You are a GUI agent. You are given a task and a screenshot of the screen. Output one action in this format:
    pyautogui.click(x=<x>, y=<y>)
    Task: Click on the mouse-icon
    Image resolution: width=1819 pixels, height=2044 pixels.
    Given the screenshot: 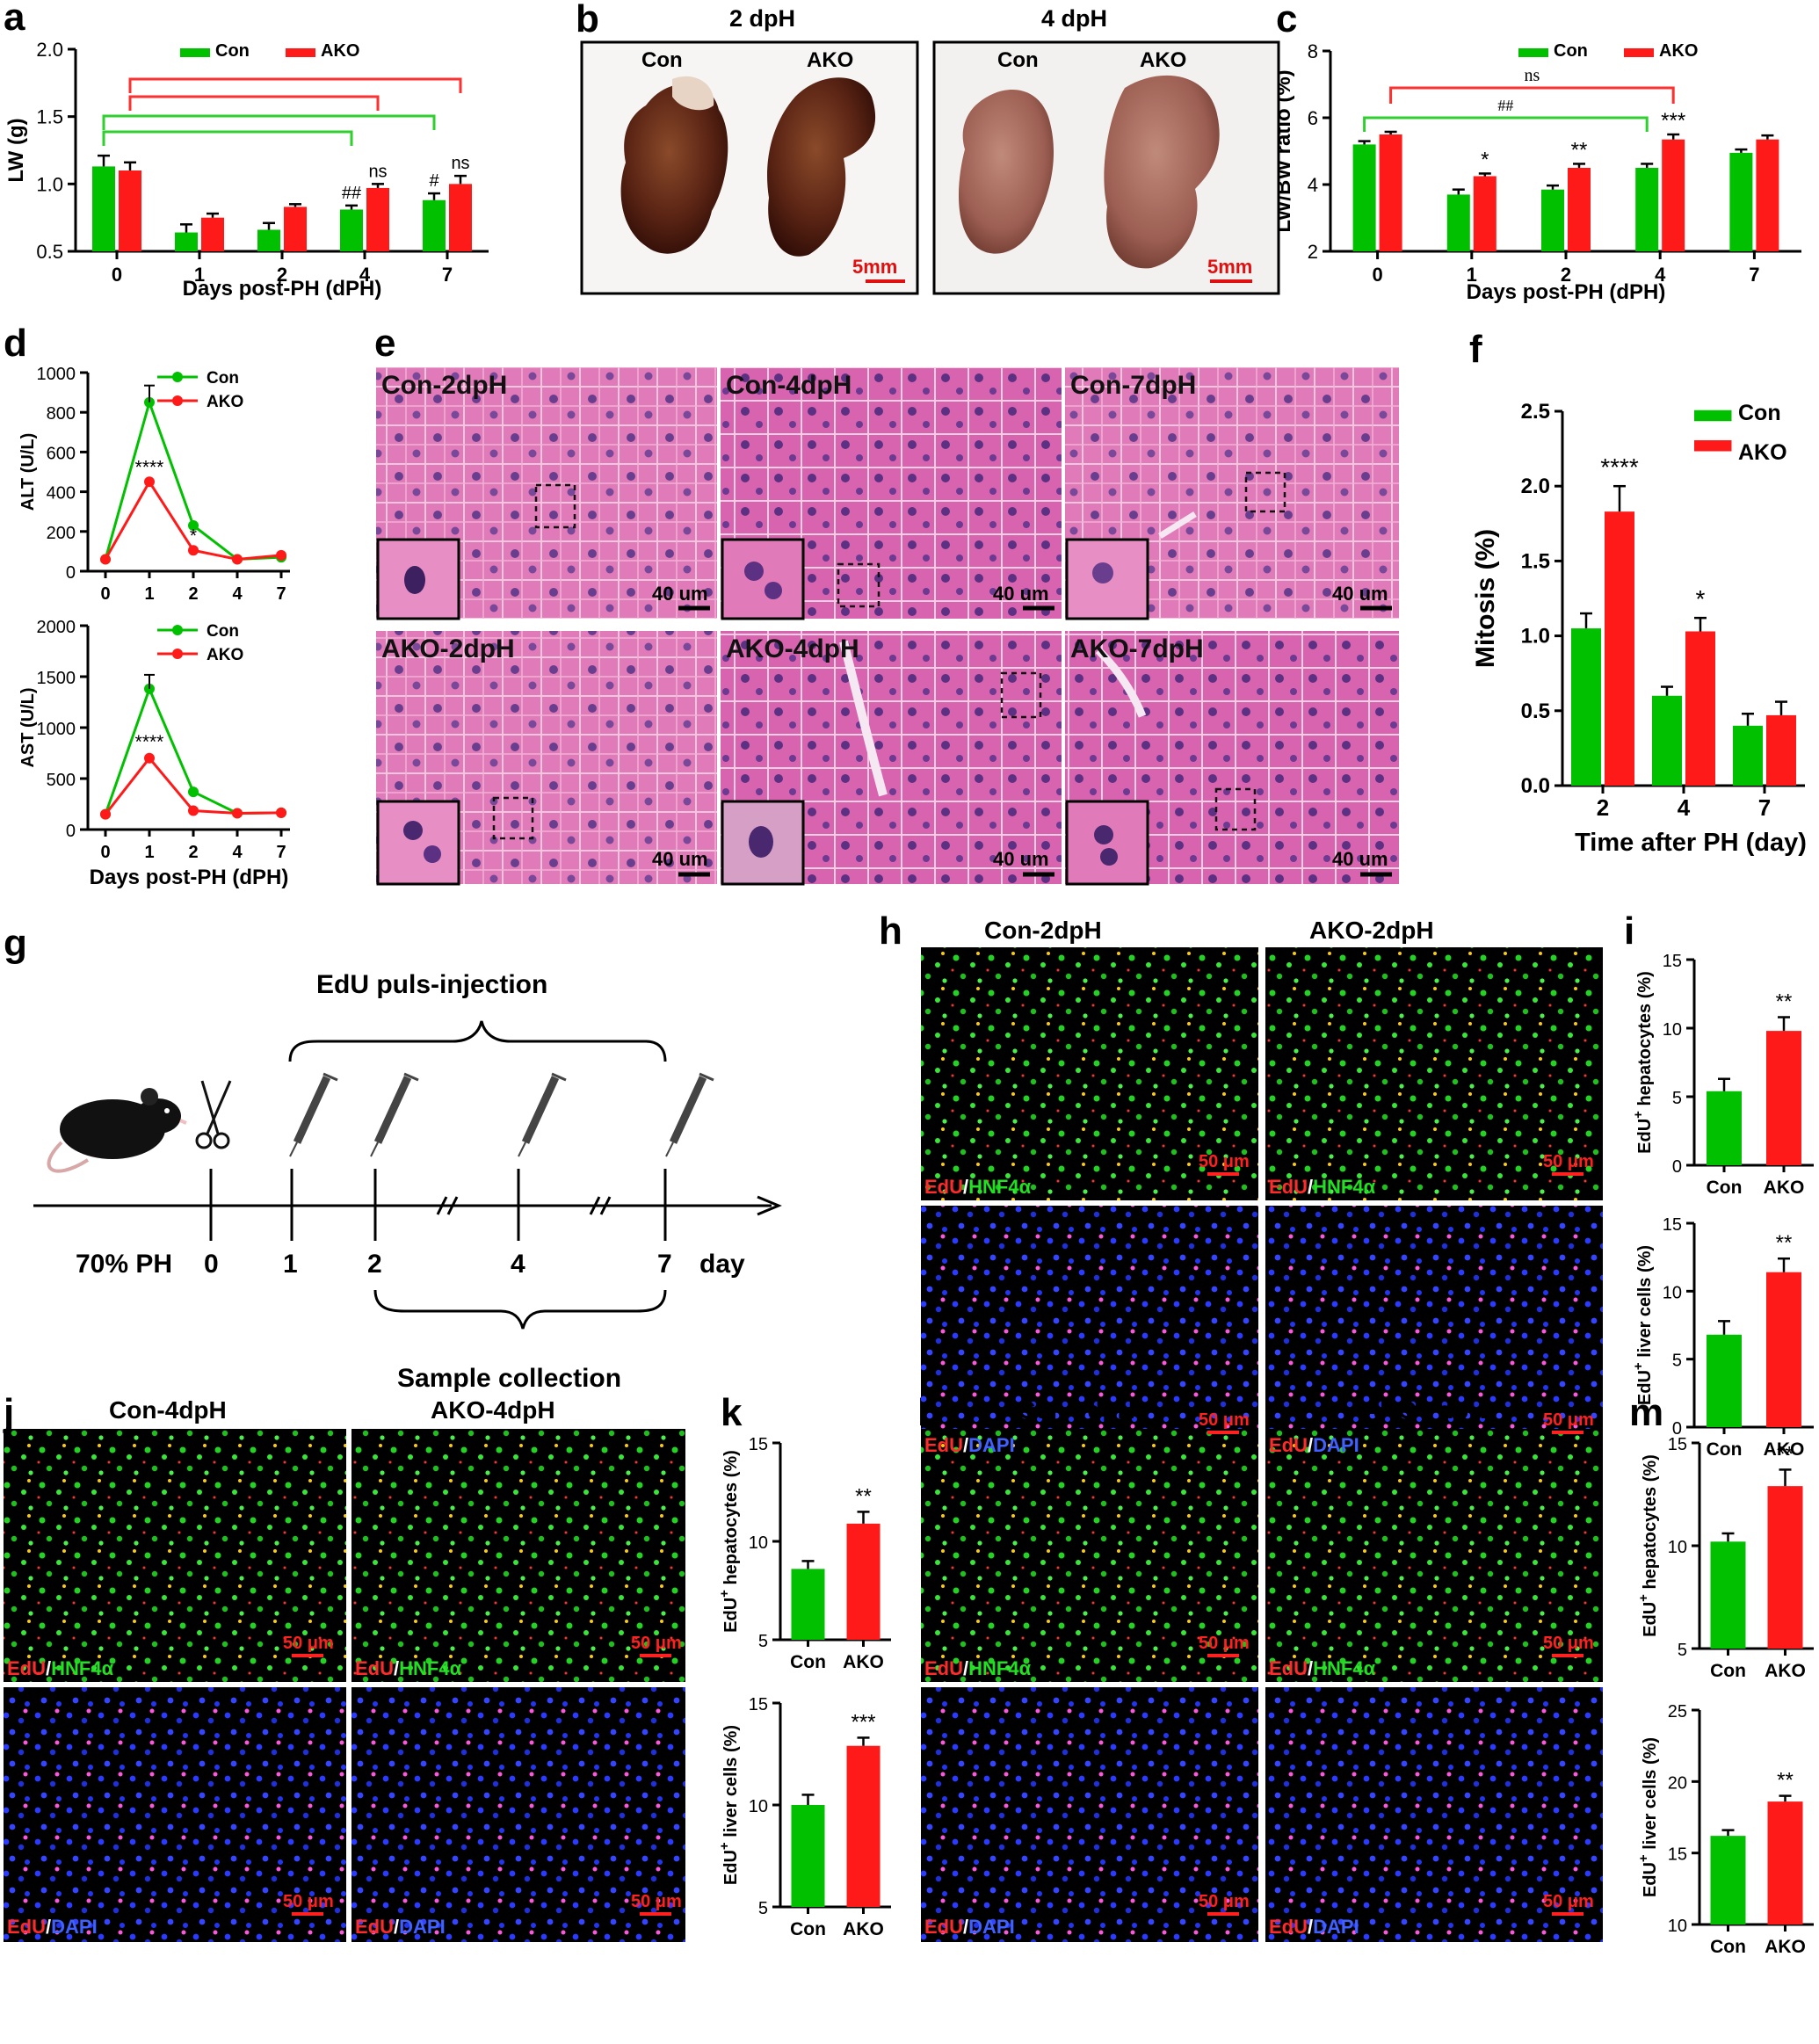 What is the action you would take?
    pyautogui.click(x=117, y=1130)
    